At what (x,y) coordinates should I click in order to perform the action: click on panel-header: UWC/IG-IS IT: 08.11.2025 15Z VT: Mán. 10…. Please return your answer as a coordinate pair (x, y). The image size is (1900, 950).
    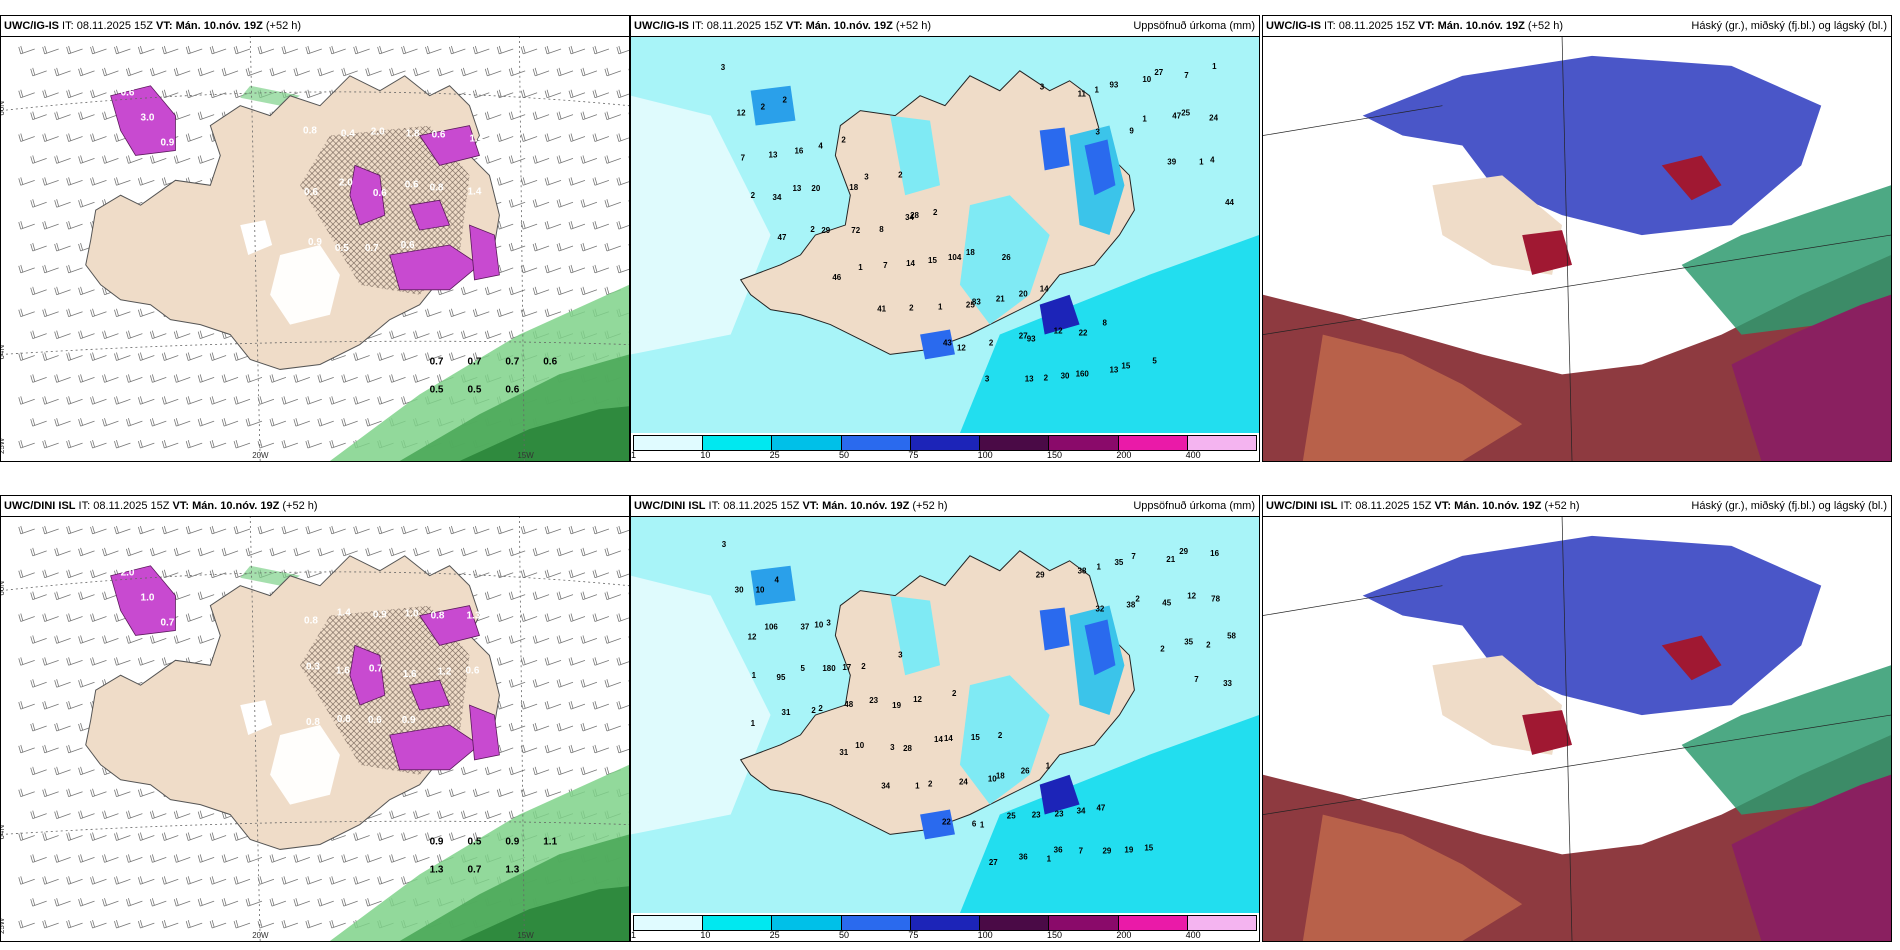
    Looking at the image, I should click on (945, 26).